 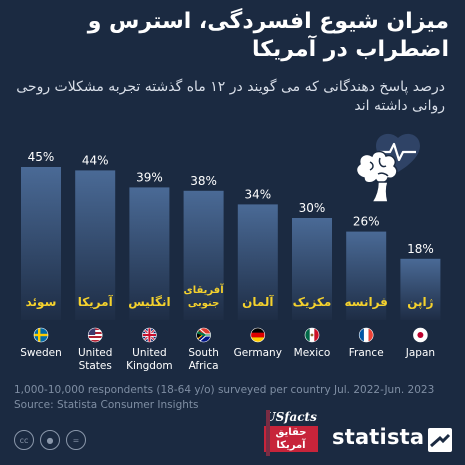 What do you see at coordinates (312, 353) in the screenshot?
I see `category-label: Mexico` at bounding box center [312, 353].